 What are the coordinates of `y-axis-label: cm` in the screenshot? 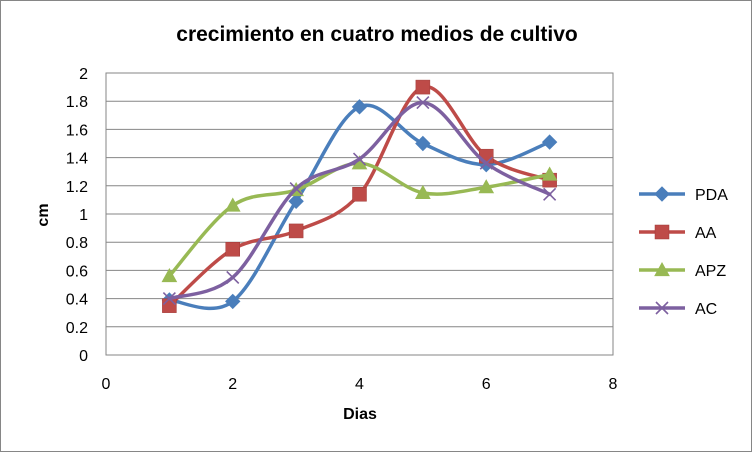 It's located at (43, 214).